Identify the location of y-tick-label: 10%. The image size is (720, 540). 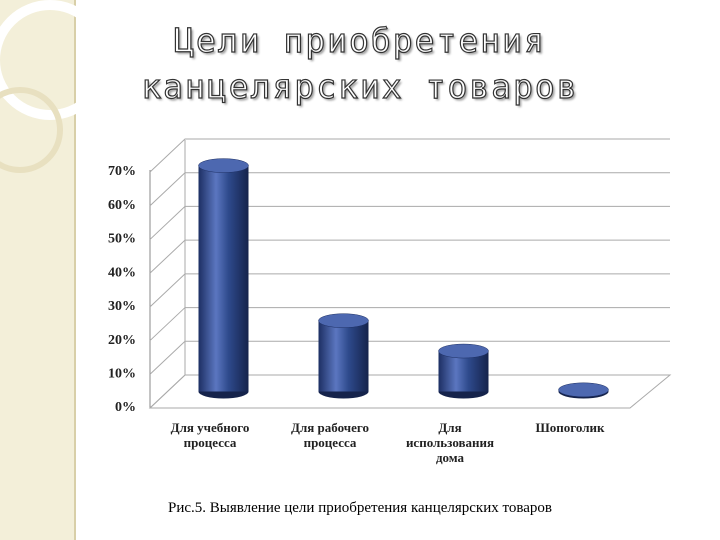
(122, 374).